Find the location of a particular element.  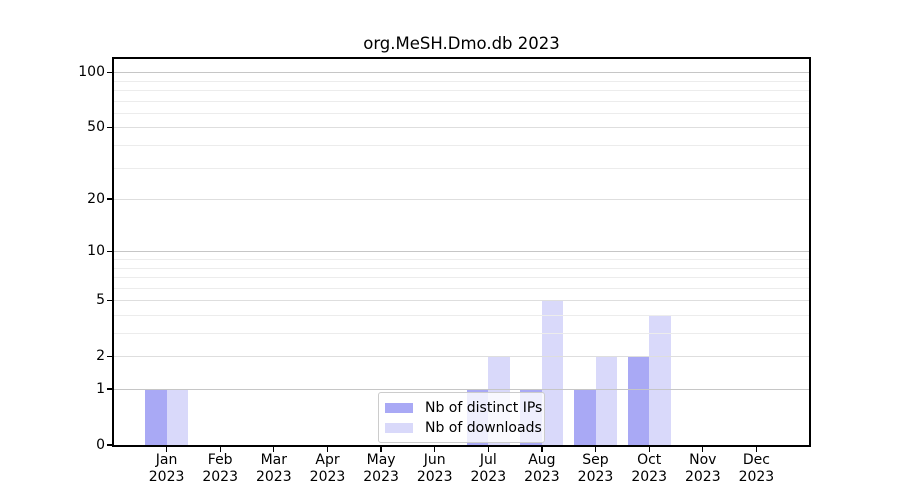

bar-downloads-aug is located at coordinates (552, 373).